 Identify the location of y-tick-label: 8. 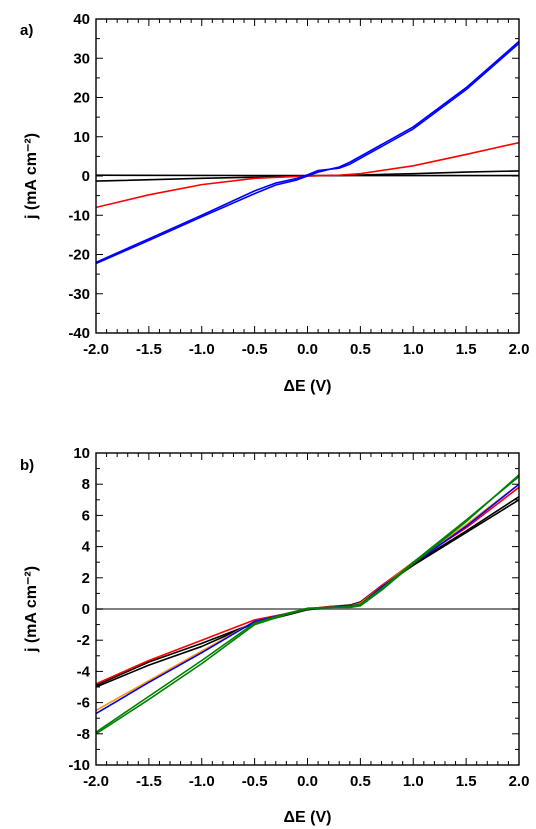
(86, 484).